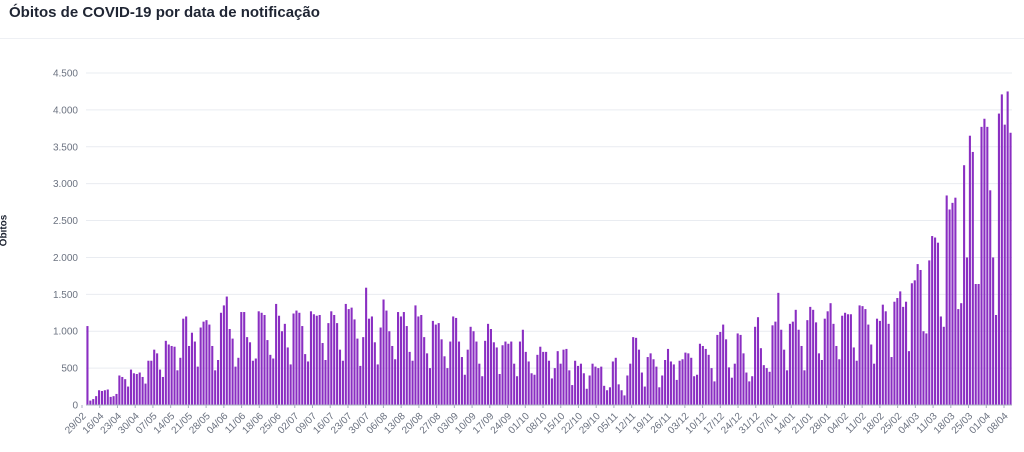  I want to click on y-tick-label: 4.000, so click(65, 110).